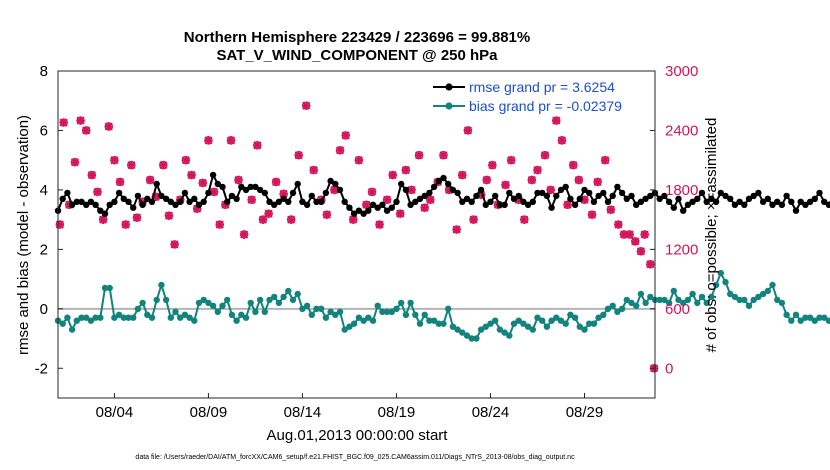 The height and width of the screenshot is (470, 830). Describe the element at coordinates (674, 220) in the screenshot. I see `right-axis-ticks: 0 600 1200 1800 2400 3000` at that location.